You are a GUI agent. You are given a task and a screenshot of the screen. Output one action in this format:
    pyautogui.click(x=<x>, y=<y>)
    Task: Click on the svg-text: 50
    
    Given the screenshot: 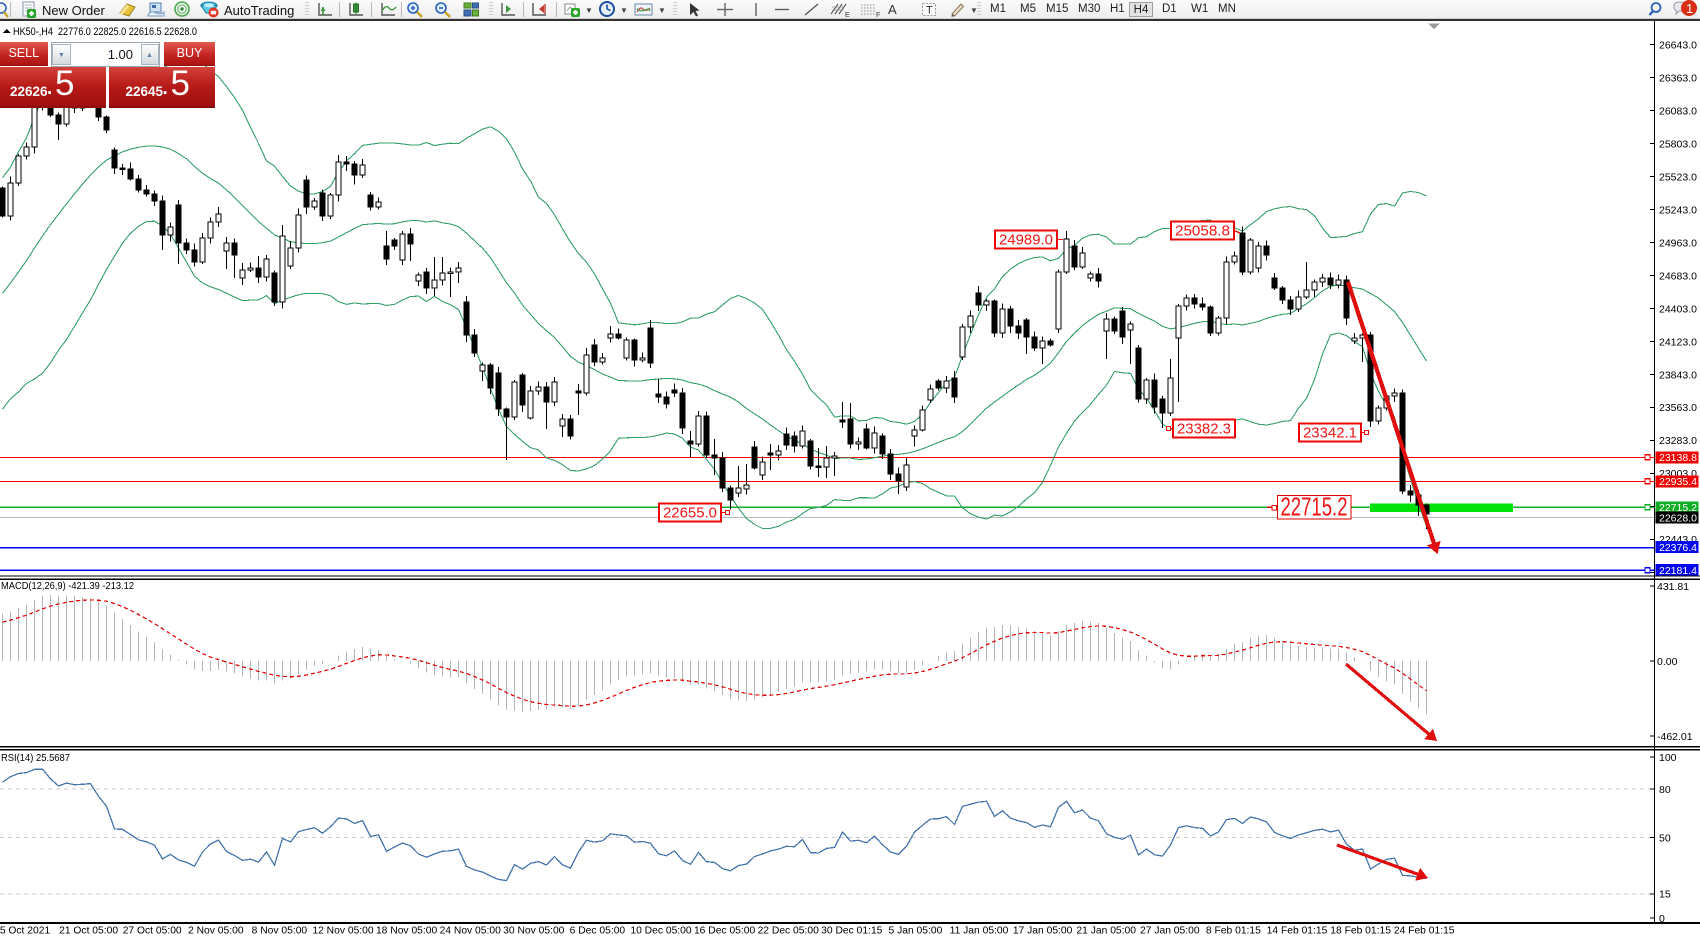 What is the action you would take?
    pyautogui.click(x=1665, y=838)
    